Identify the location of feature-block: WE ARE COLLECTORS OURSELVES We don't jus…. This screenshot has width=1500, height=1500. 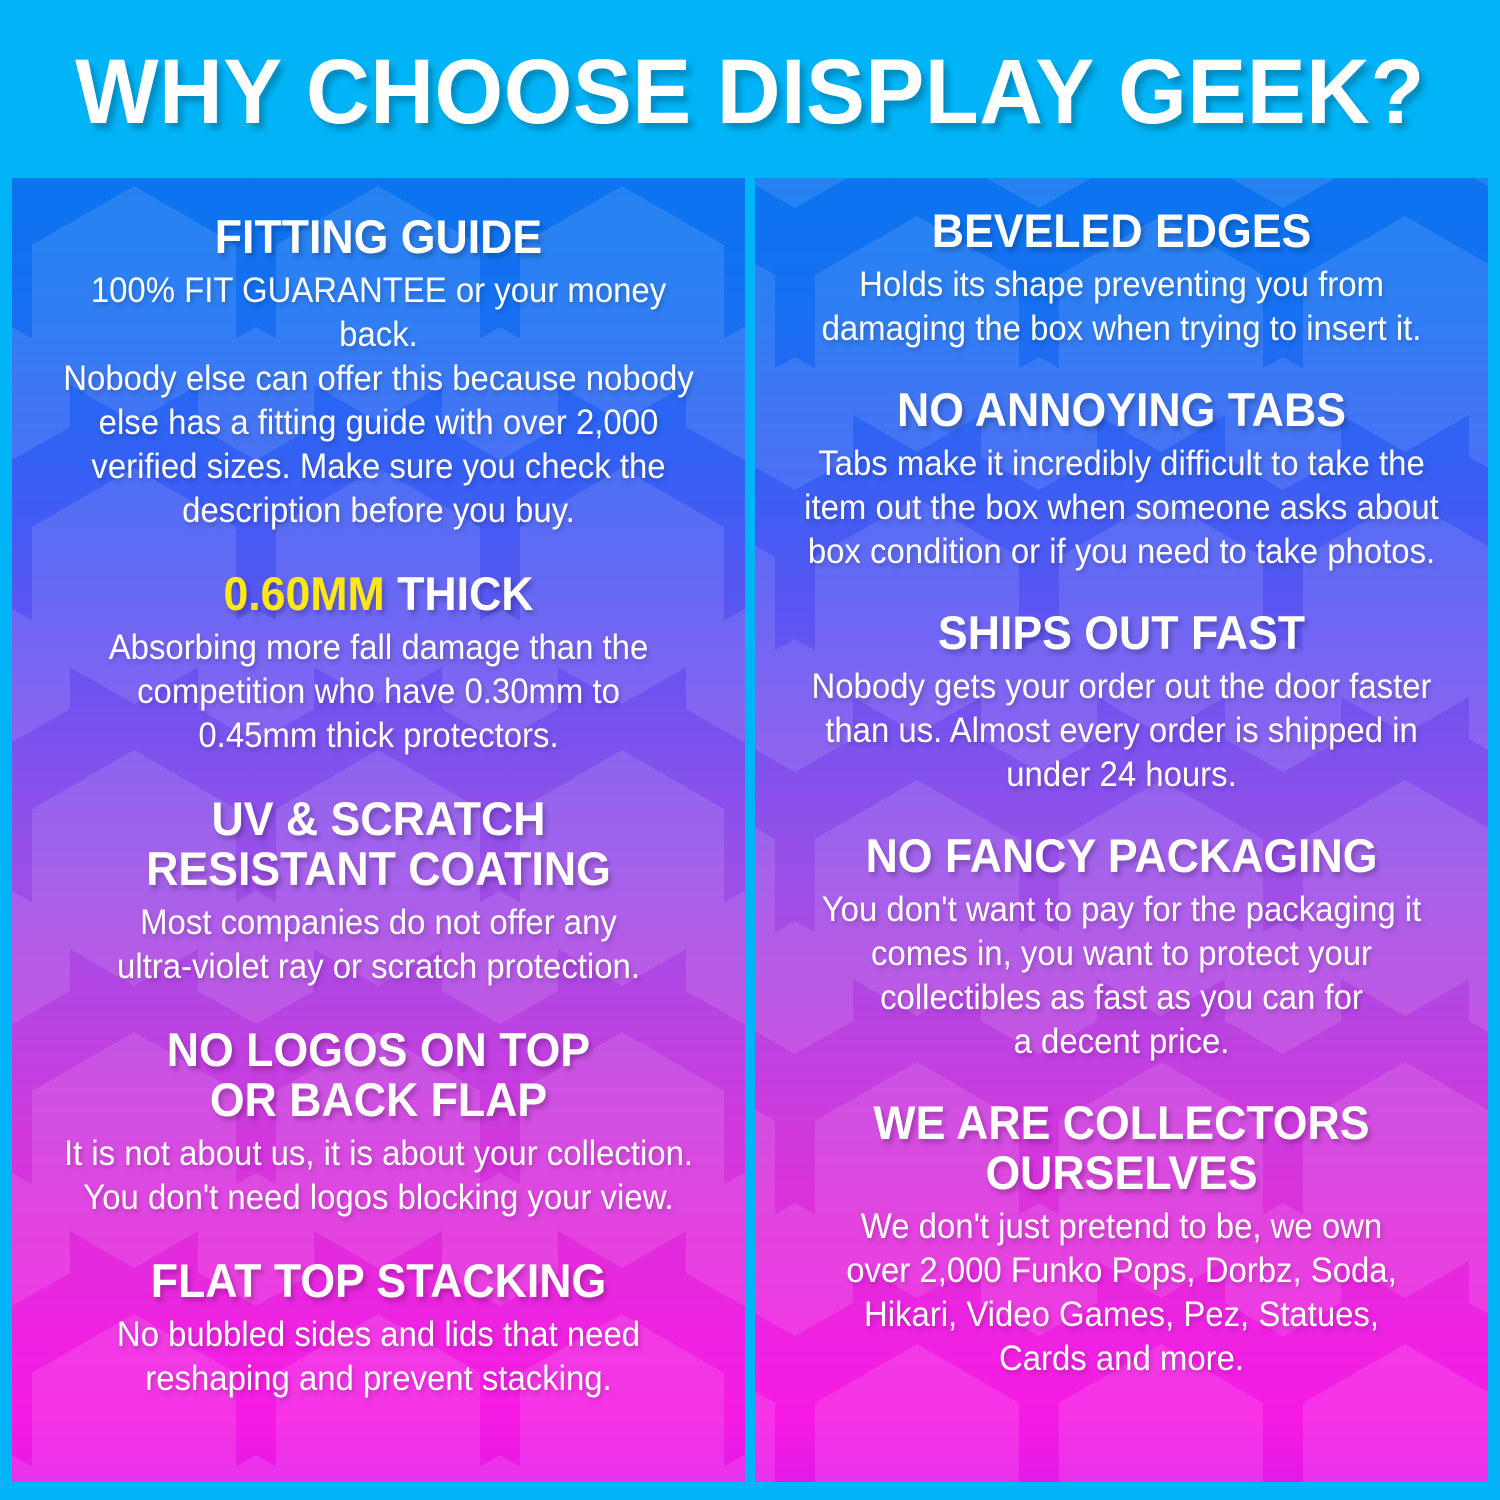
(1121, 1239).